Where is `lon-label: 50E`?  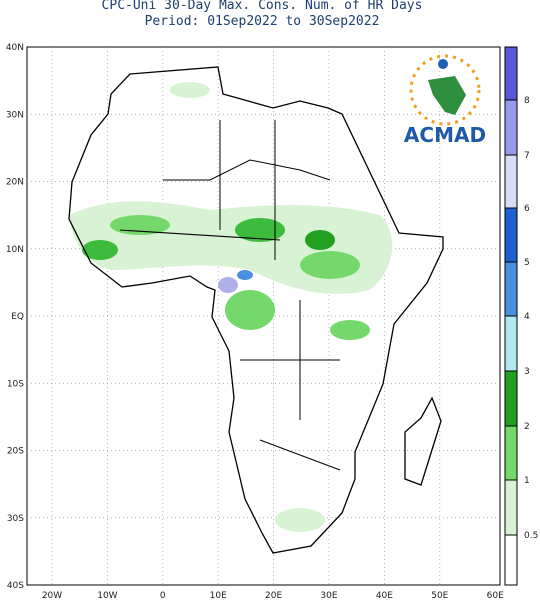
lon-label: 50E is located at coordinates (439, 595).